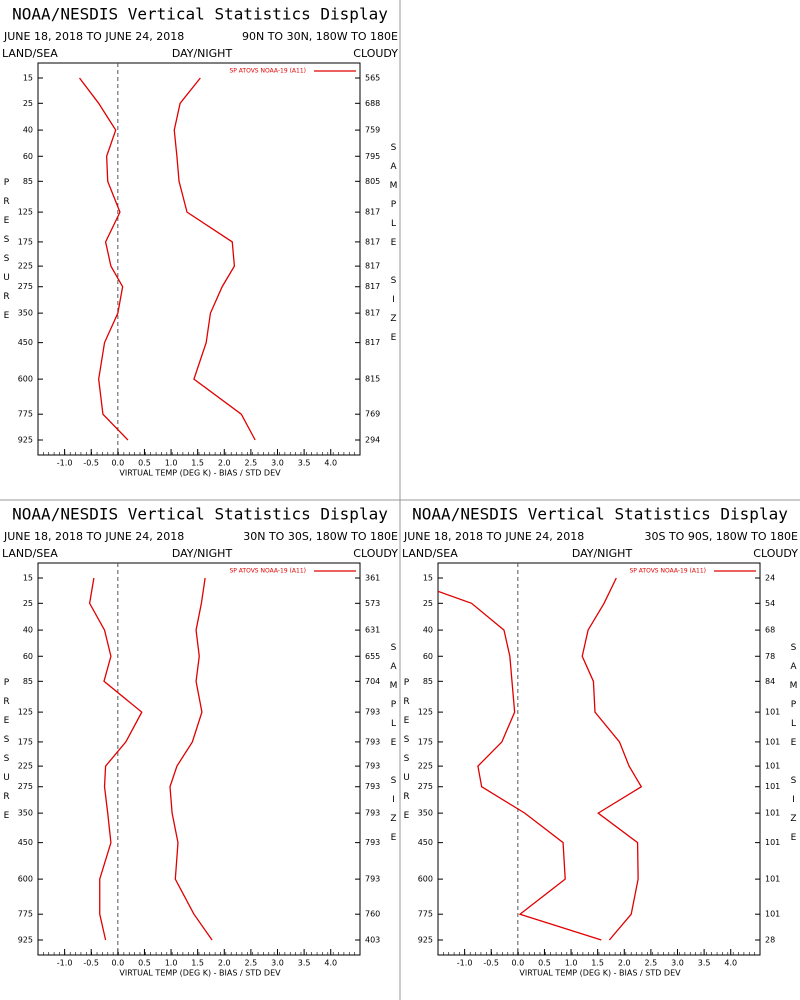 The image size is (800, 1000). I want to click on sample-size: 84, so click(770, 681).